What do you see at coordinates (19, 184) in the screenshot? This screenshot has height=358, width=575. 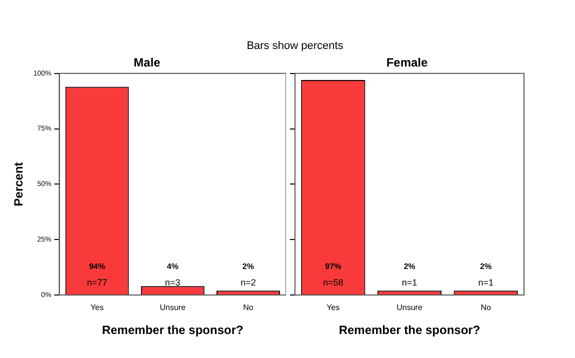 I see `y-axis-title: Percent` at bounding box center [19, 184].